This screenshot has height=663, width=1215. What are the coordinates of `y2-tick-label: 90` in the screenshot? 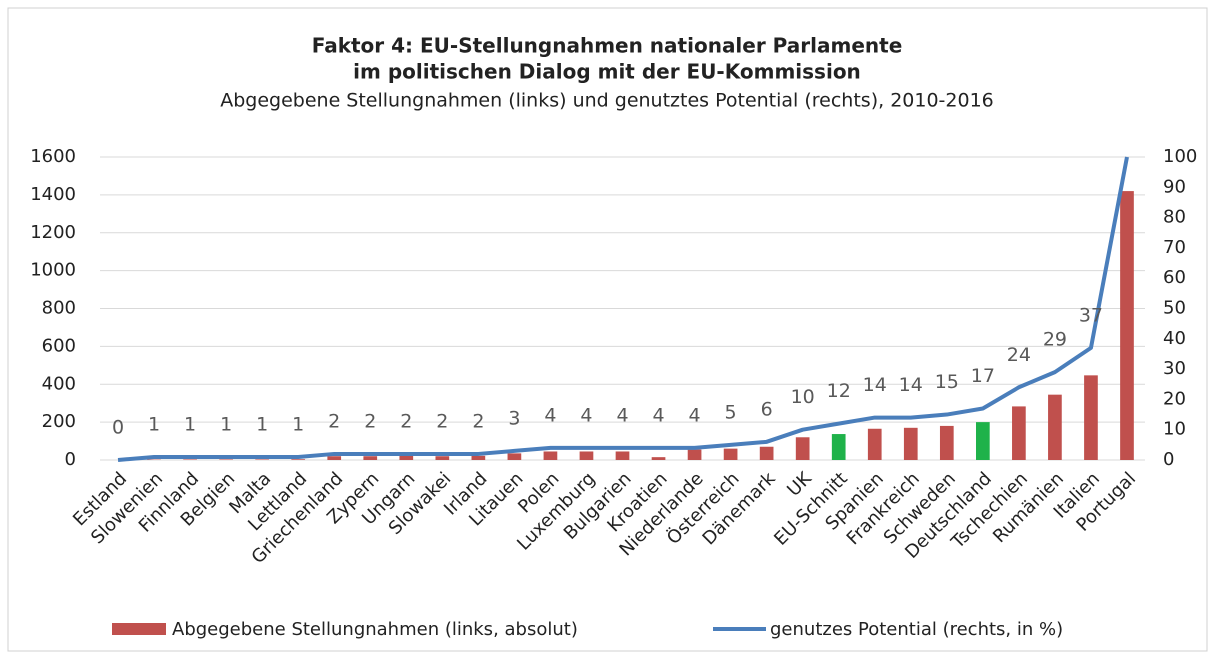 It's located at (1174, 186).